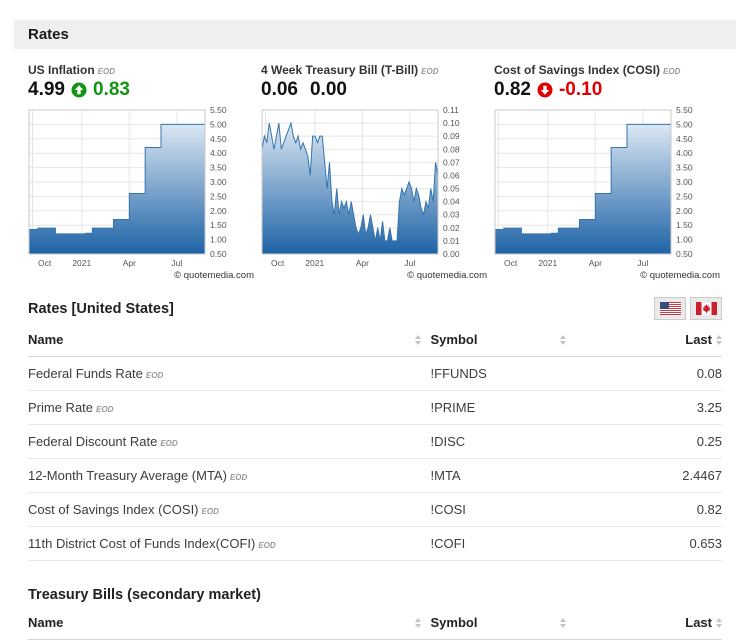  I want to click on rate-name-cell: Prime Rate EOD, so click(229, 407).